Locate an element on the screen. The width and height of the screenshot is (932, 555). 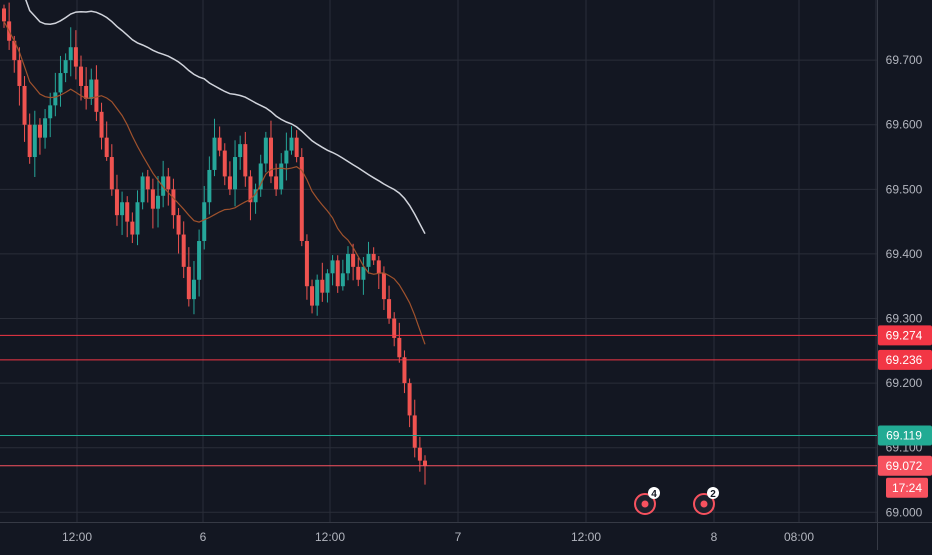
price-tick-label: 69.600 is located at coordinates (904, 125).